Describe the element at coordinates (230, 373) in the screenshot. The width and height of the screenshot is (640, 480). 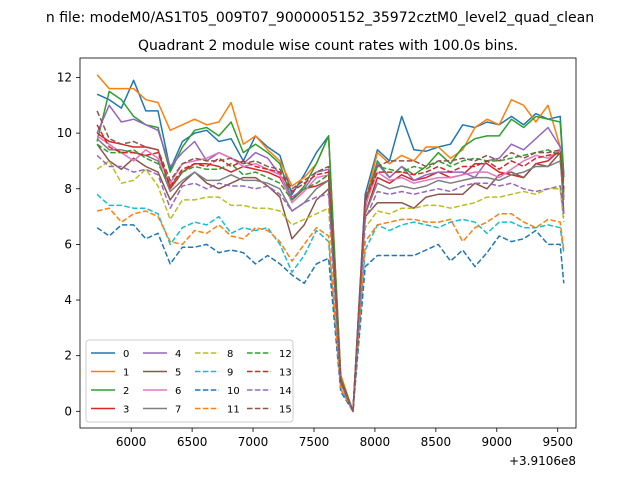
I see `legend-label: 9` at that location.